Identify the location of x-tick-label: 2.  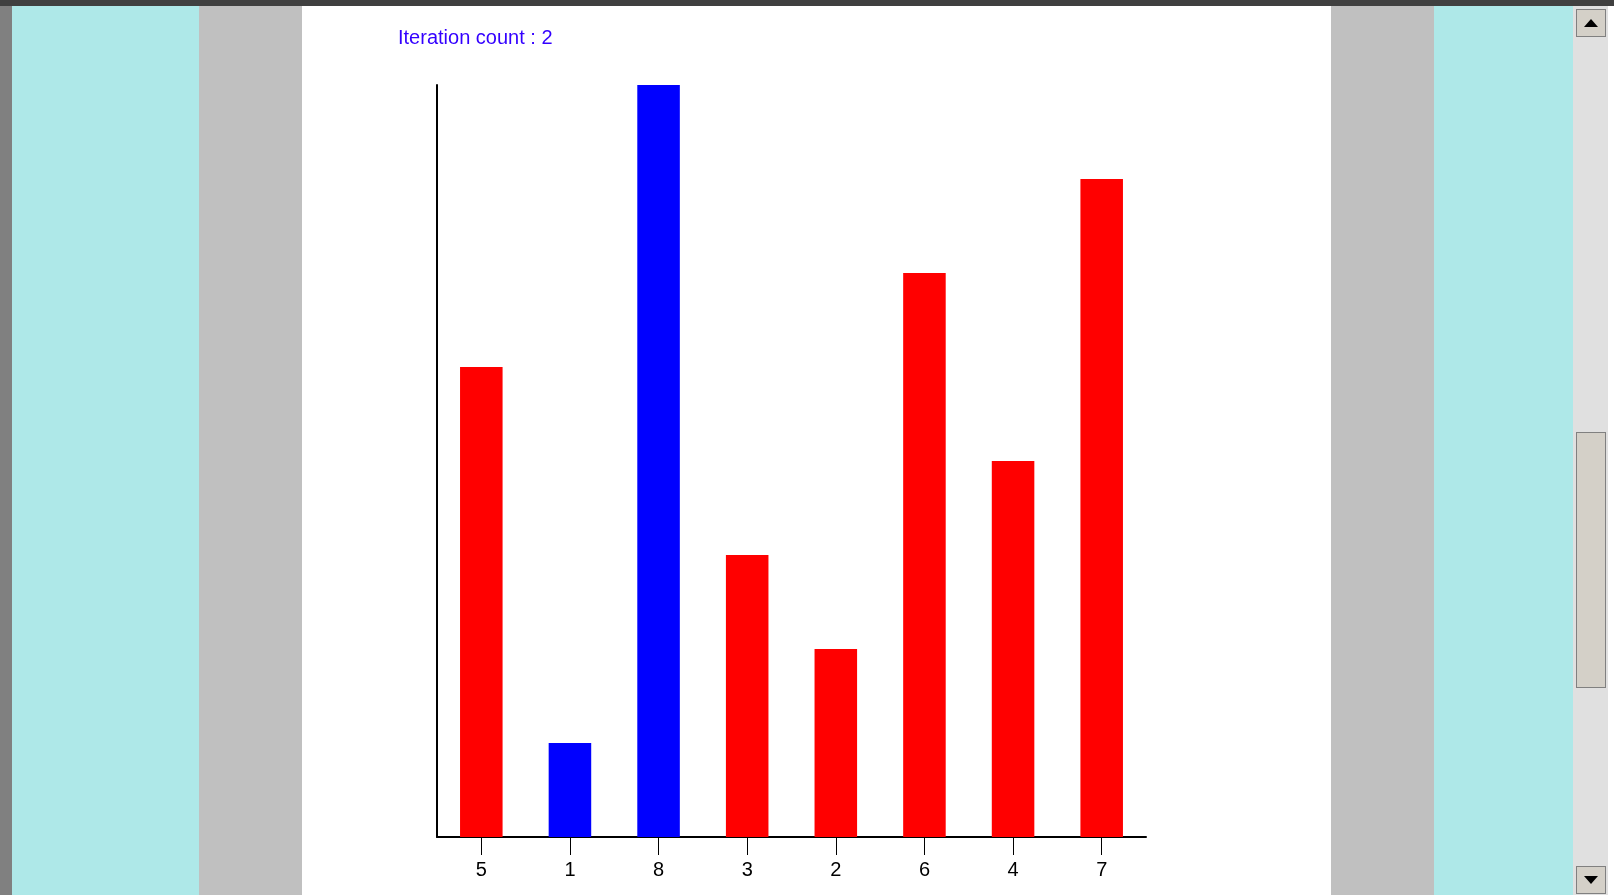
(836, 869).